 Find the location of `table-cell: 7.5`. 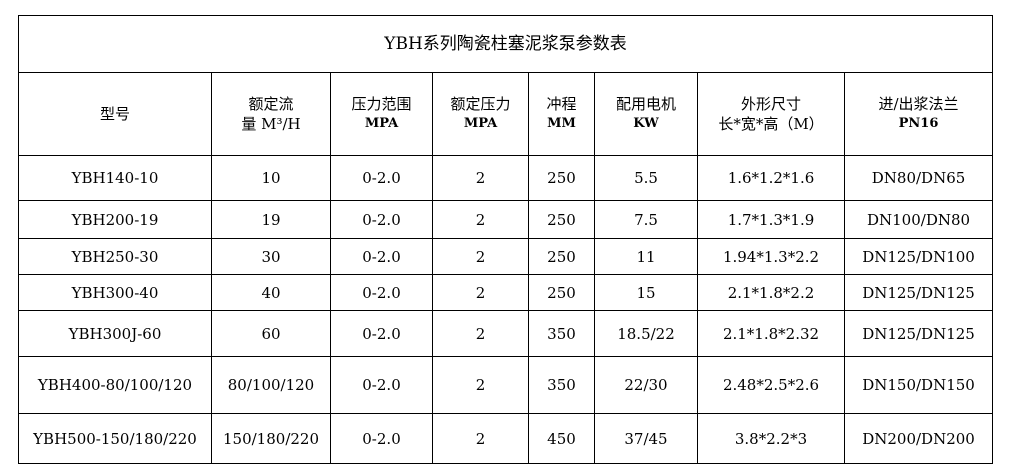

table-cell: 7.5 is located at coordinates (646, 219).